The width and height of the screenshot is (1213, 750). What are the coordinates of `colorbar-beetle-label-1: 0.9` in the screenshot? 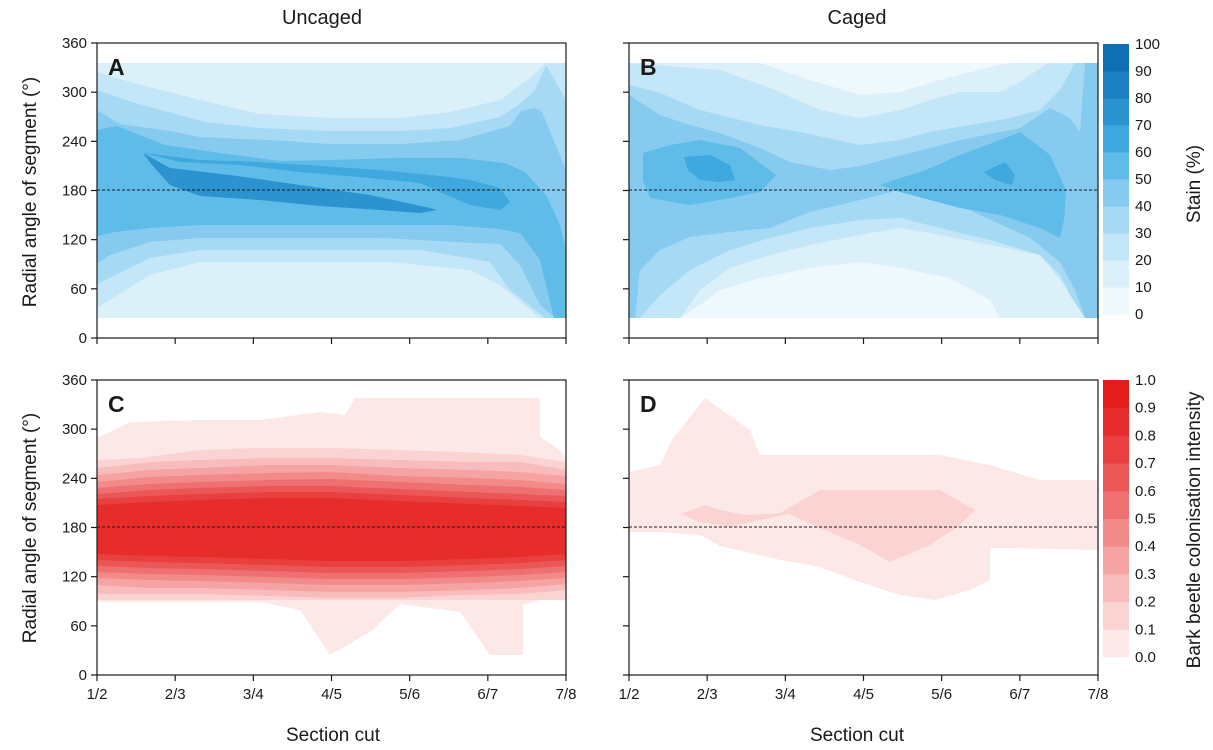 It's located at (1145, 408).